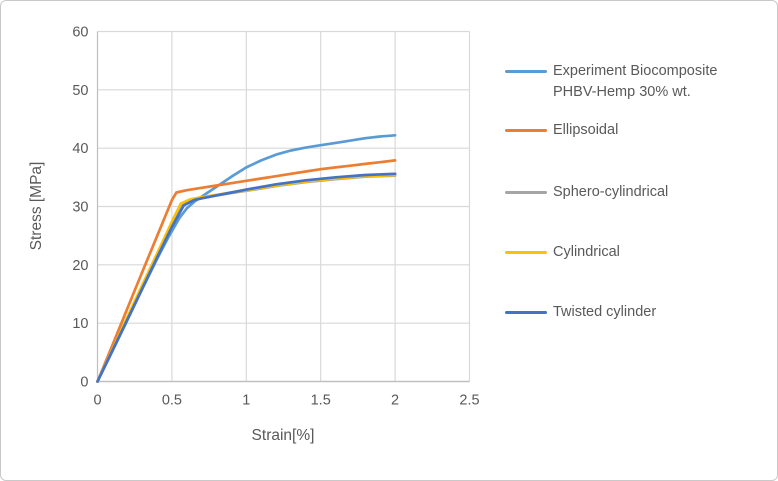 The height and width of the screenshot is (481, 778). Describe the element at coordinates (605, 312) in the screenshot. I see `legend-label-twisted-cylinder: Twisted cylinder` at that location.